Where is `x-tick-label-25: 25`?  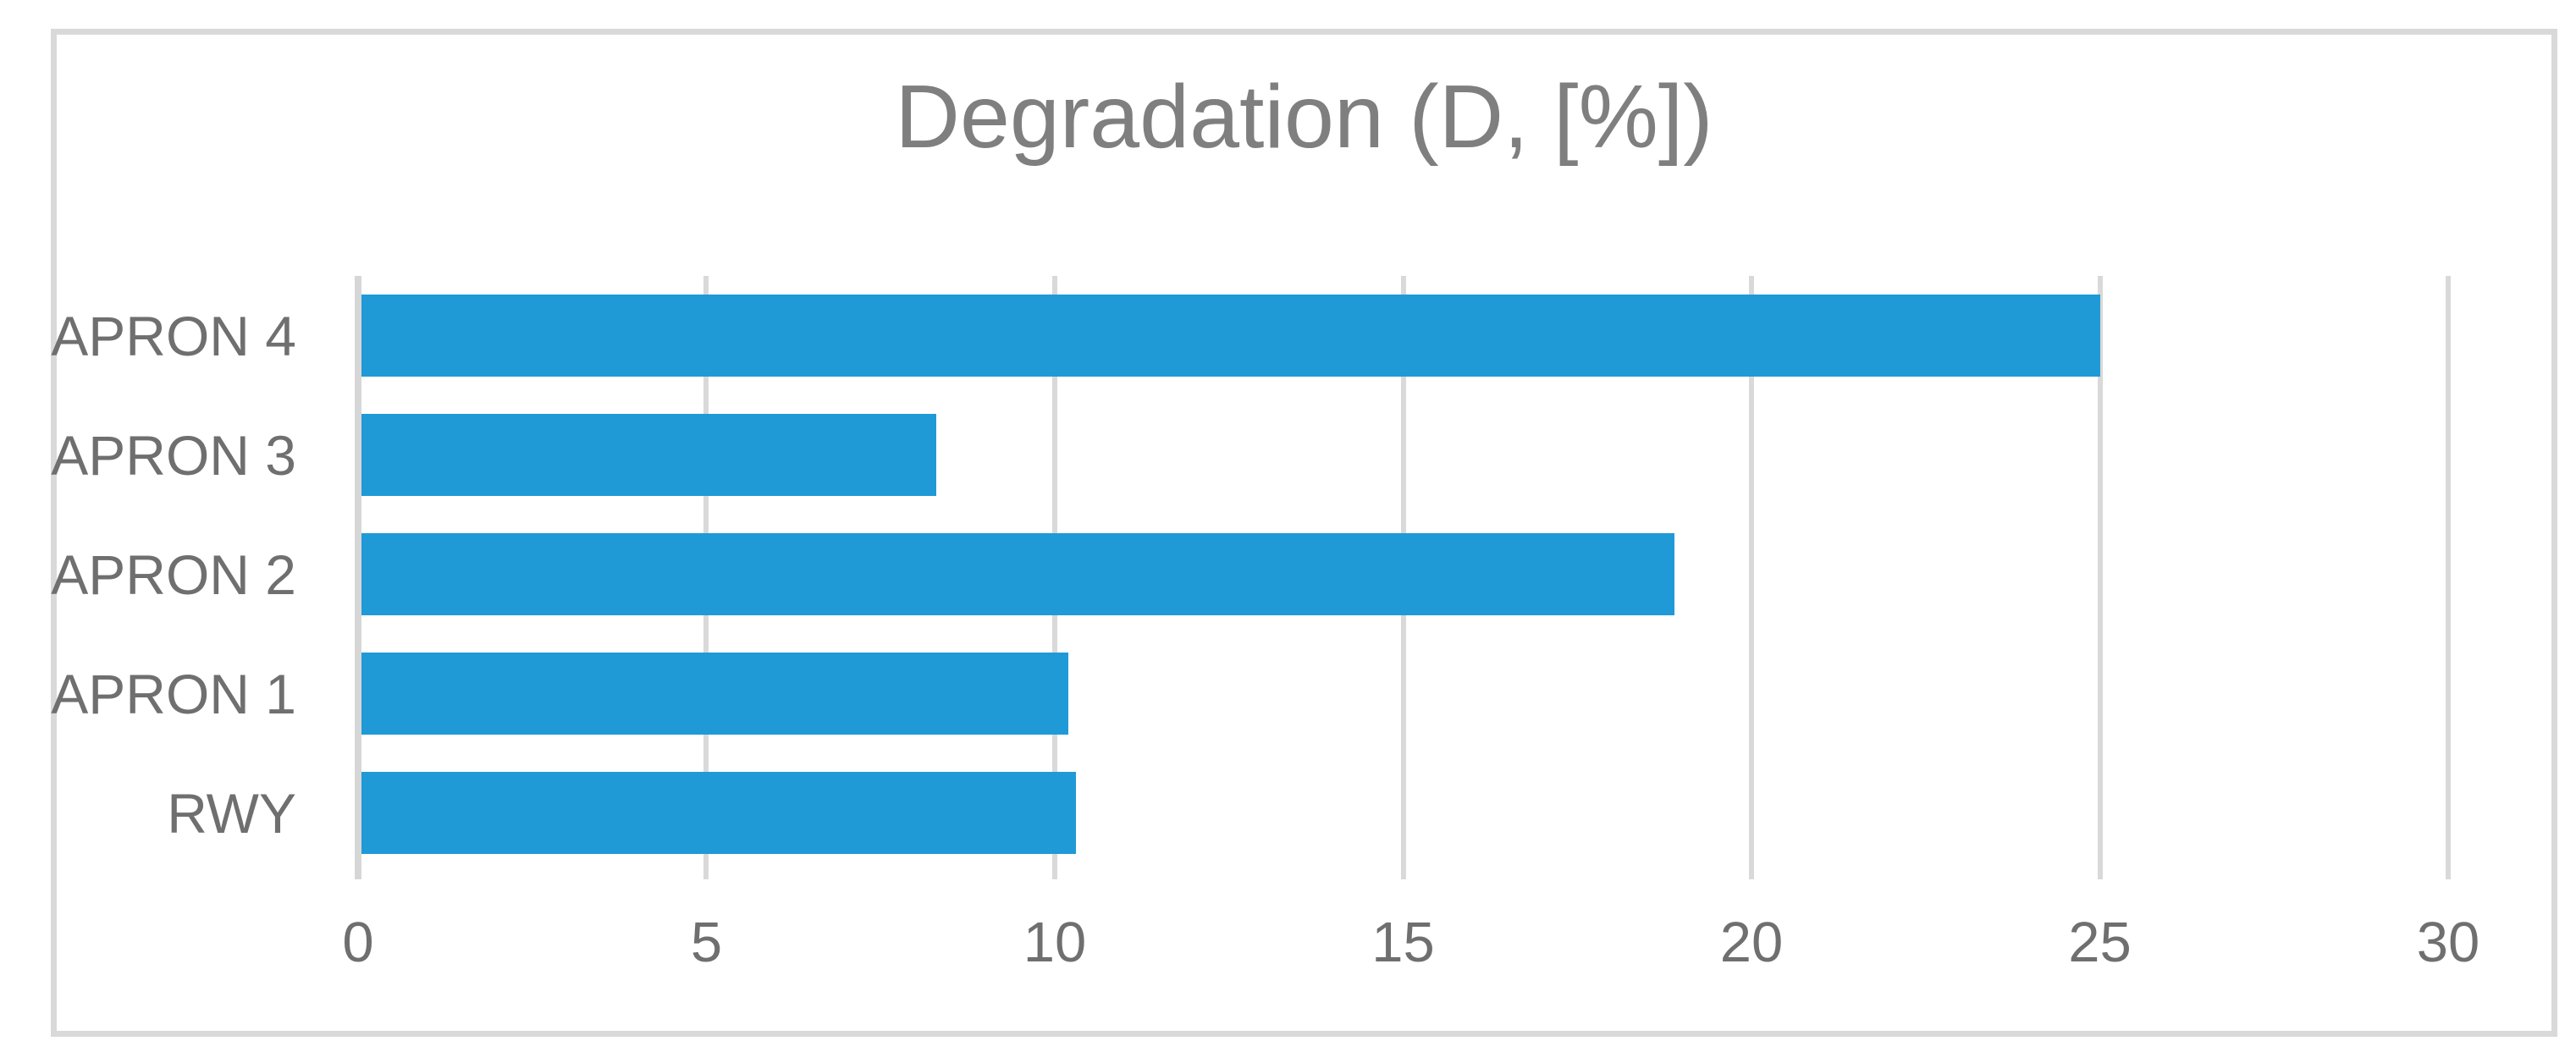 x-tick-label-25: 25 is located at coordinates (2100, 943).